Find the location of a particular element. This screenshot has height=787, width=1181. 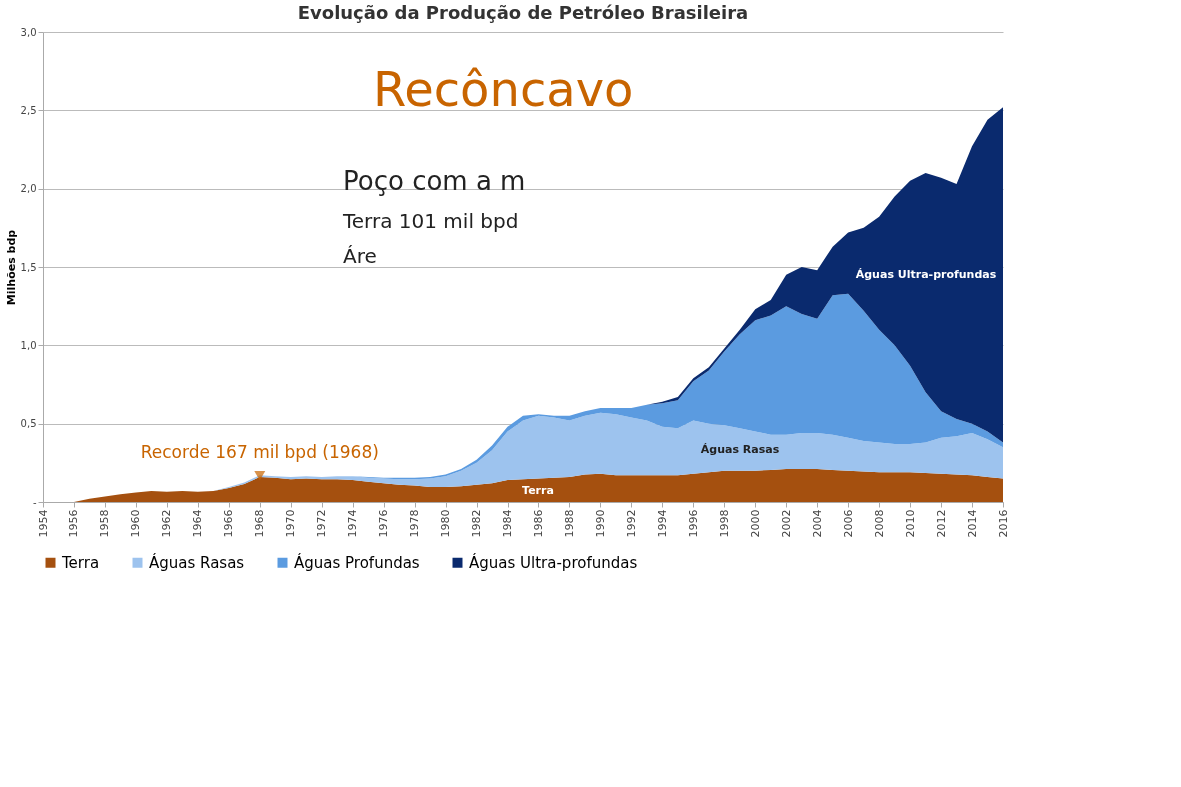

x-tick-label: 1976 is located at coordinates (384, 523).